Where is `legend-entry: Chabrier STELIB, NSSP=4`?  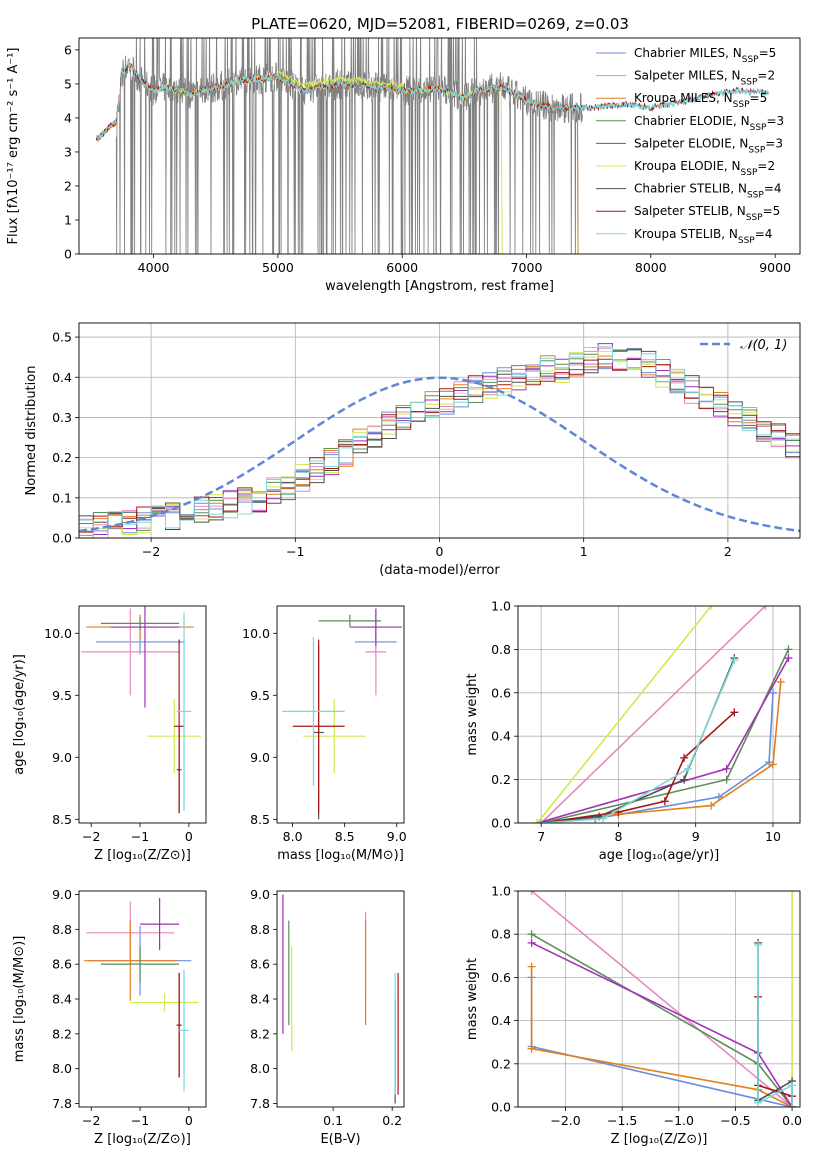
legend-entry: Chabrier STELIB, NSSP=4 is located at coordinates (708, 191).